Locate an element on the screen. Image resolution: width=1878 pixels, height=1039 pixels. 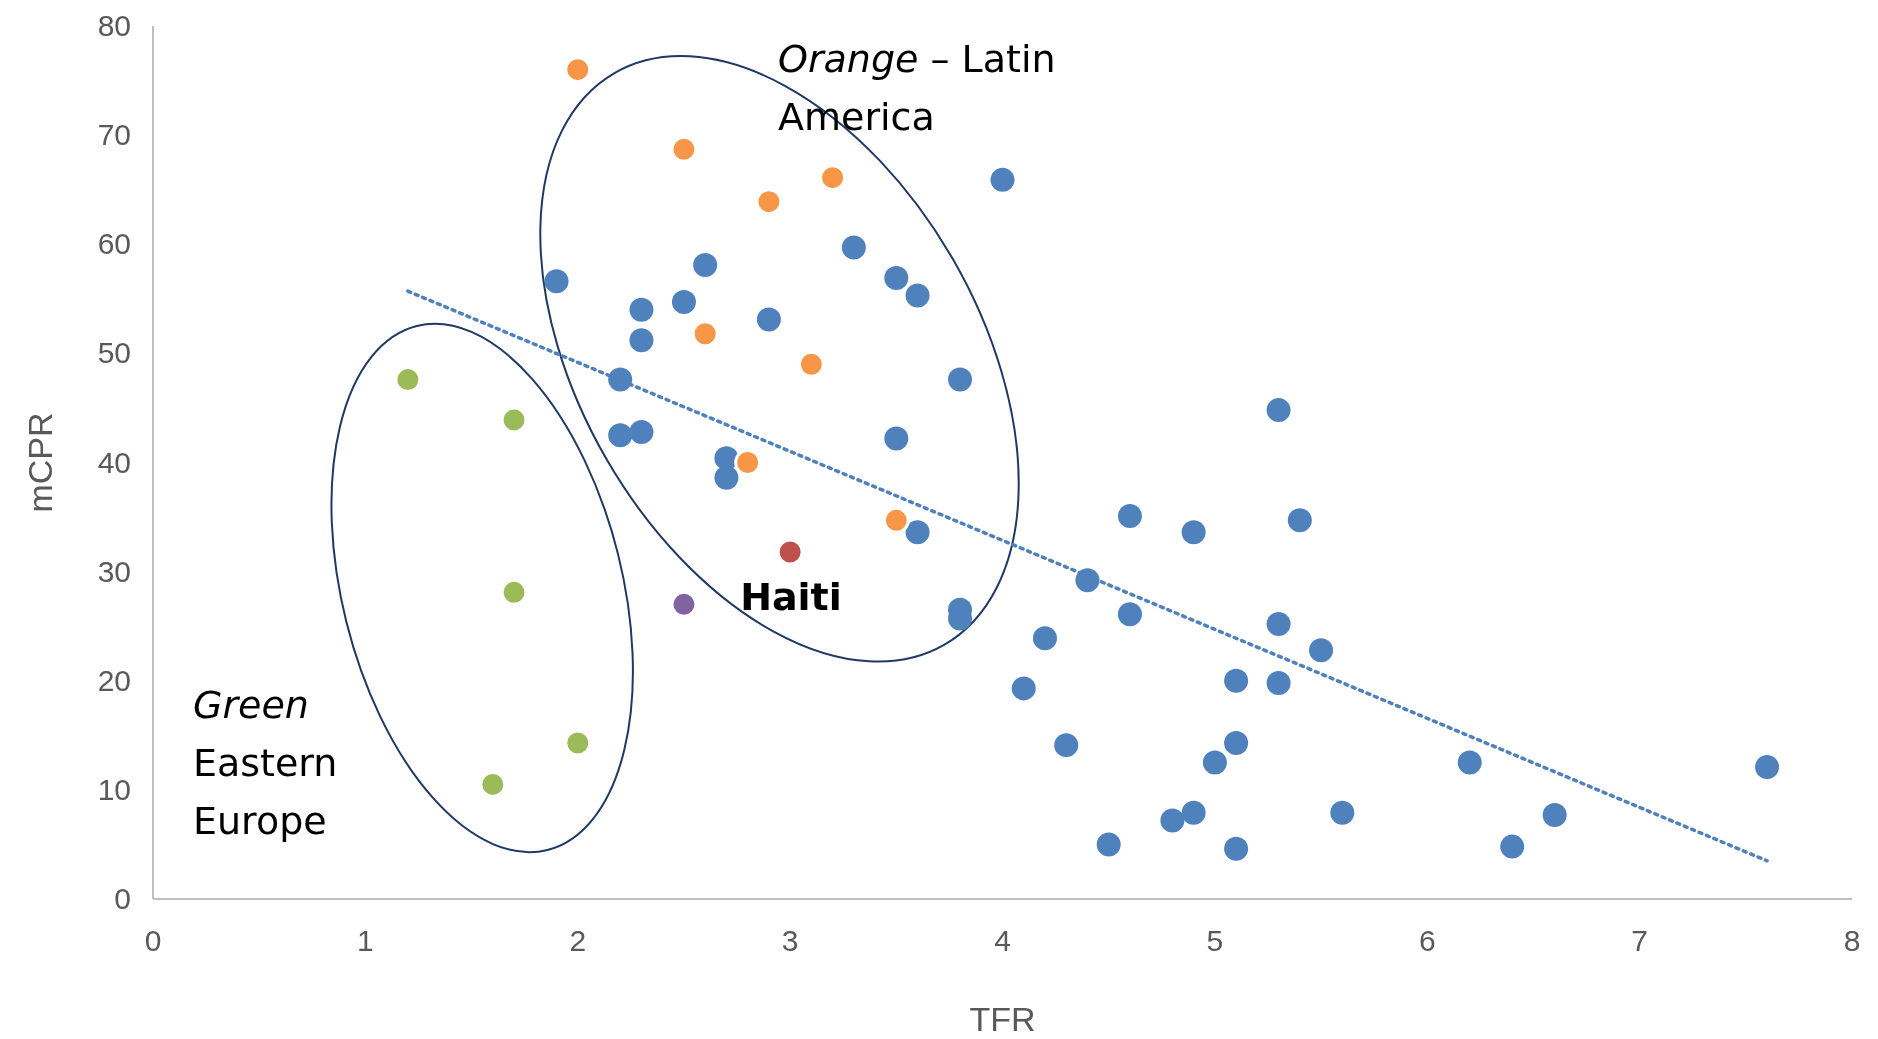
y-tick-label: 40 is located at coordinates (114, 462).